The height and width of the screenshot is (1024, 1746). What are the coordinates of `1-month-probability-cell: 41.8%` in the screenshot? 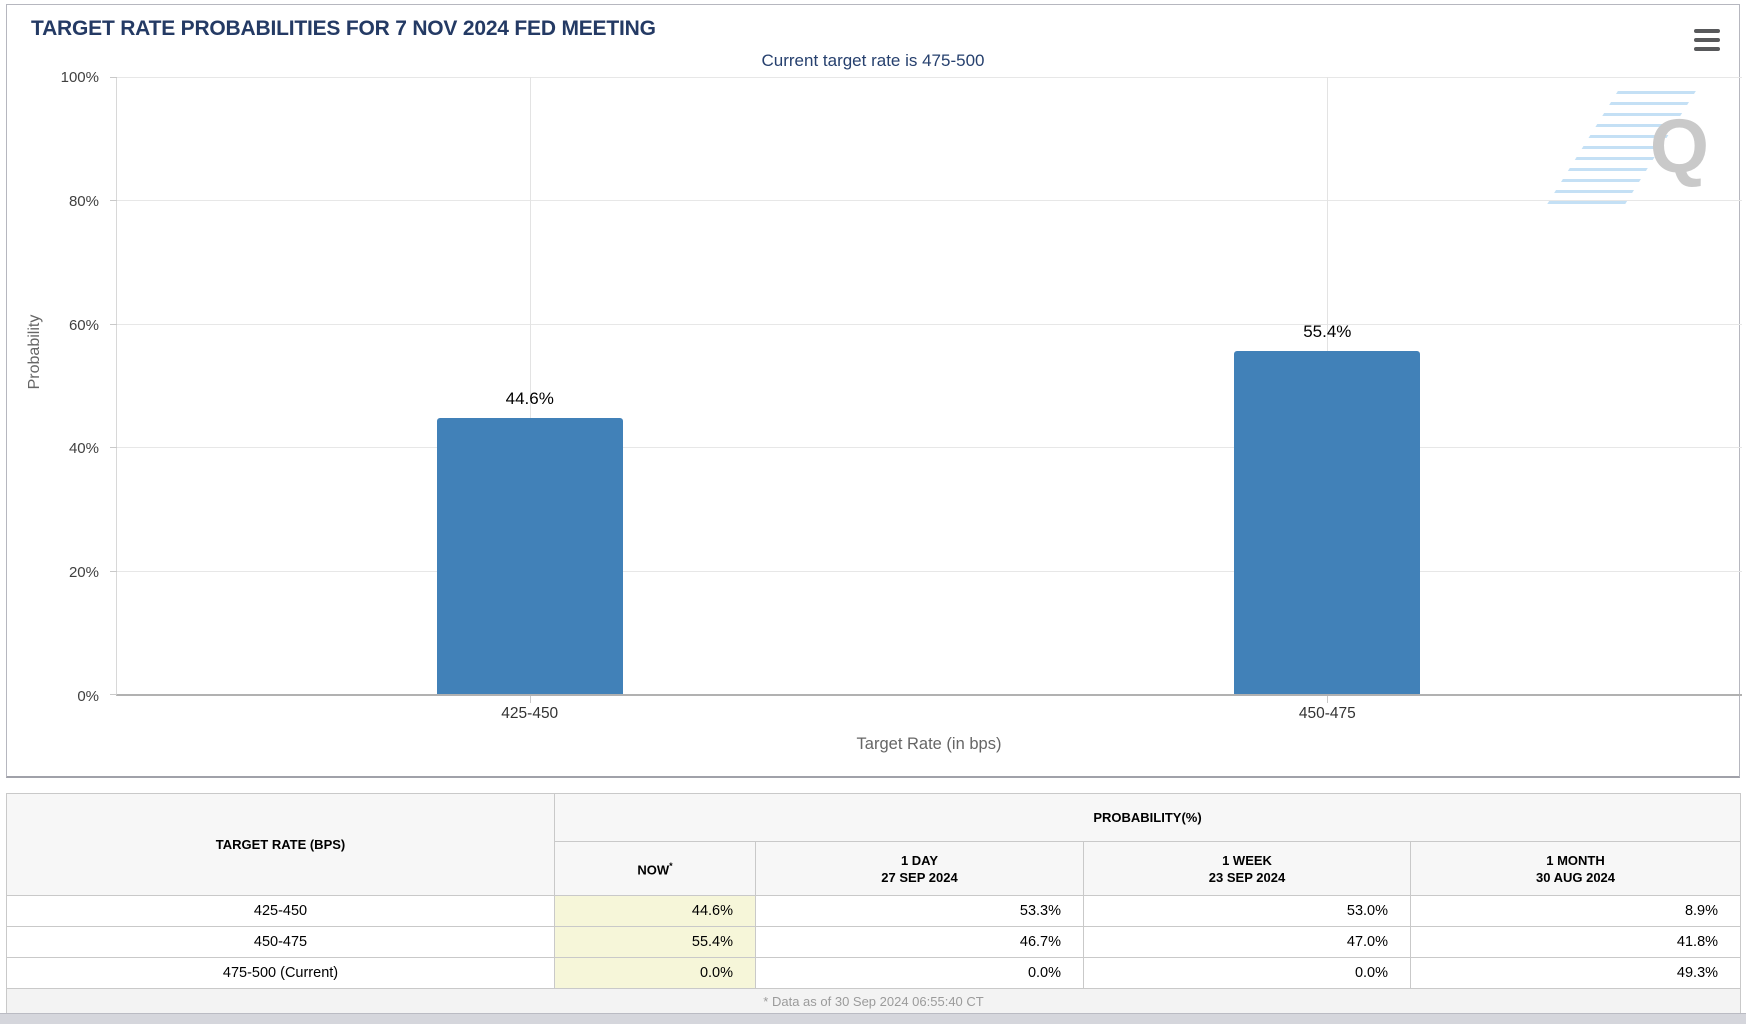 It's located at (1575, 942).